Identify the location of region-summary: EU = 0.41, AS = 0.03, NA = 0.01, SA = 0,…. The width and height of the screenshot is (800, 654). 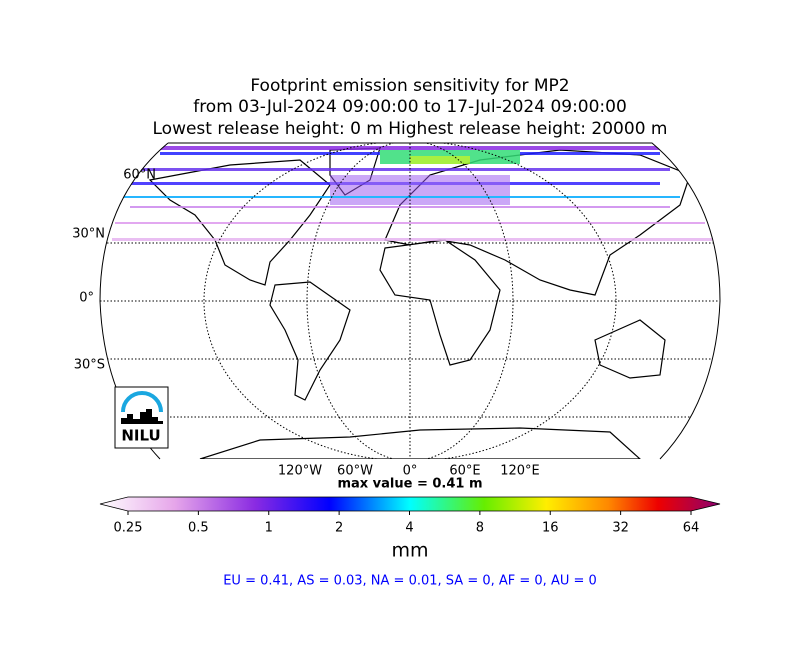
(410, 581).